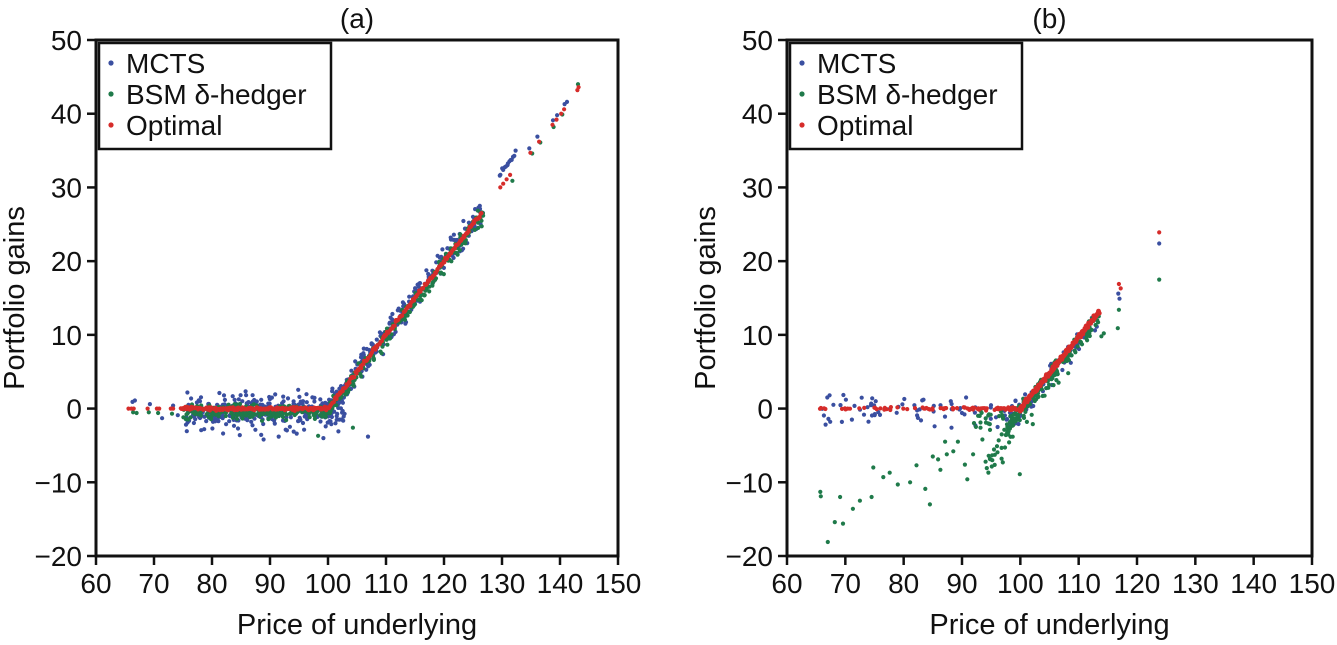 This screenshot has height=645, width=1337. Describe the element at coordinates (961, 583) in the screenshot. I see `x-tick-label: 90` at that location.